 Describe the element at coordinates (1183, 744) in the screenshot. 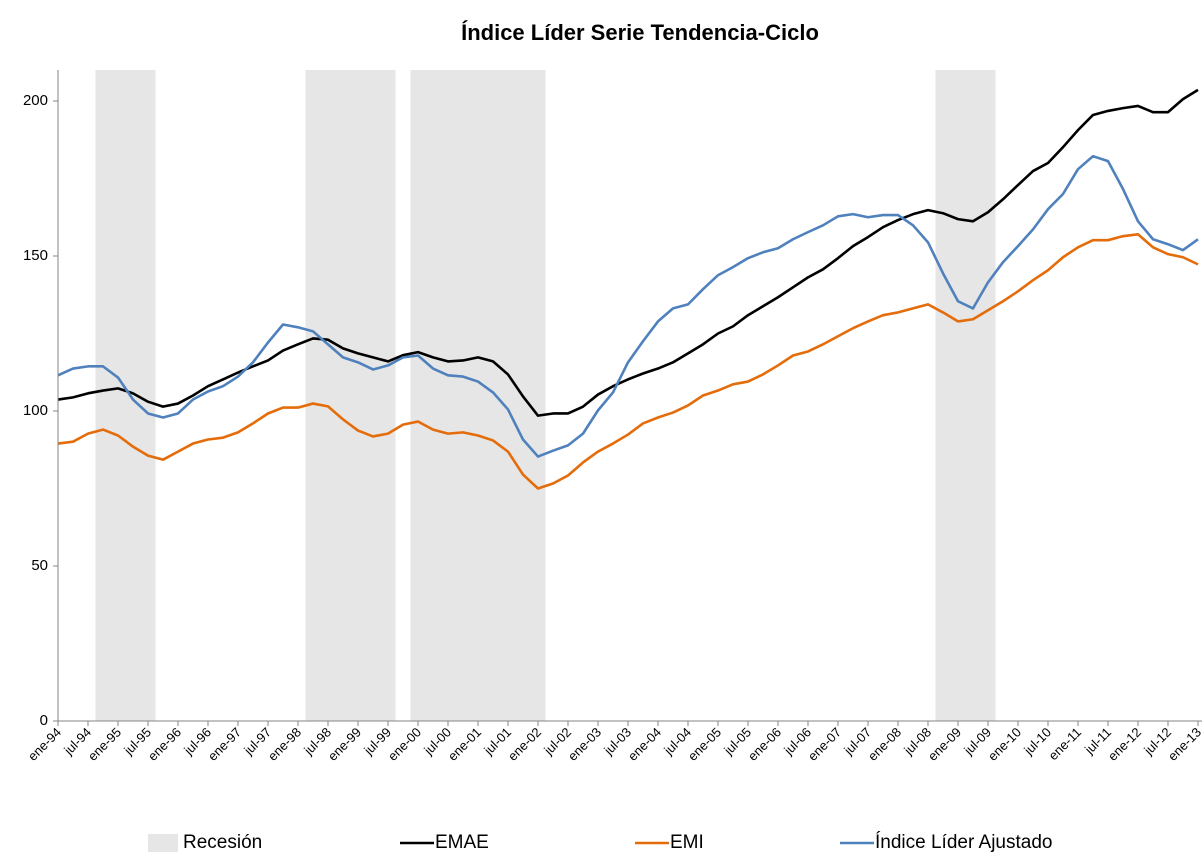

I see `x-tick-label: ene-13` at that location.